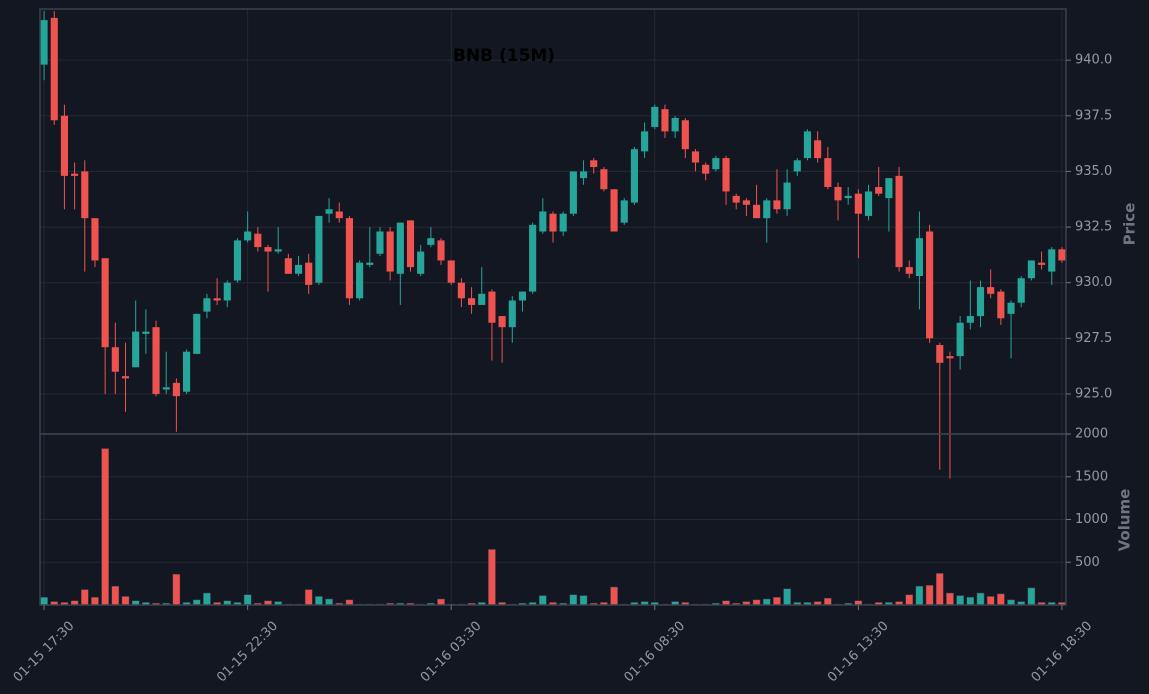  What do you see at coordinates (1093, 171) in the screenshot?
I see `y-tick-label: 935.0` at bounding box center [1093, 171].